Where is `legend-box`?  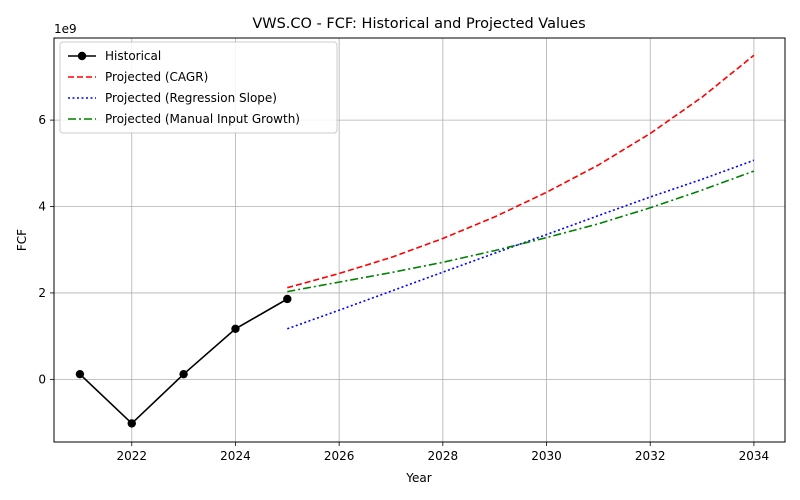
legend-box is located at coordinates (198, 87).